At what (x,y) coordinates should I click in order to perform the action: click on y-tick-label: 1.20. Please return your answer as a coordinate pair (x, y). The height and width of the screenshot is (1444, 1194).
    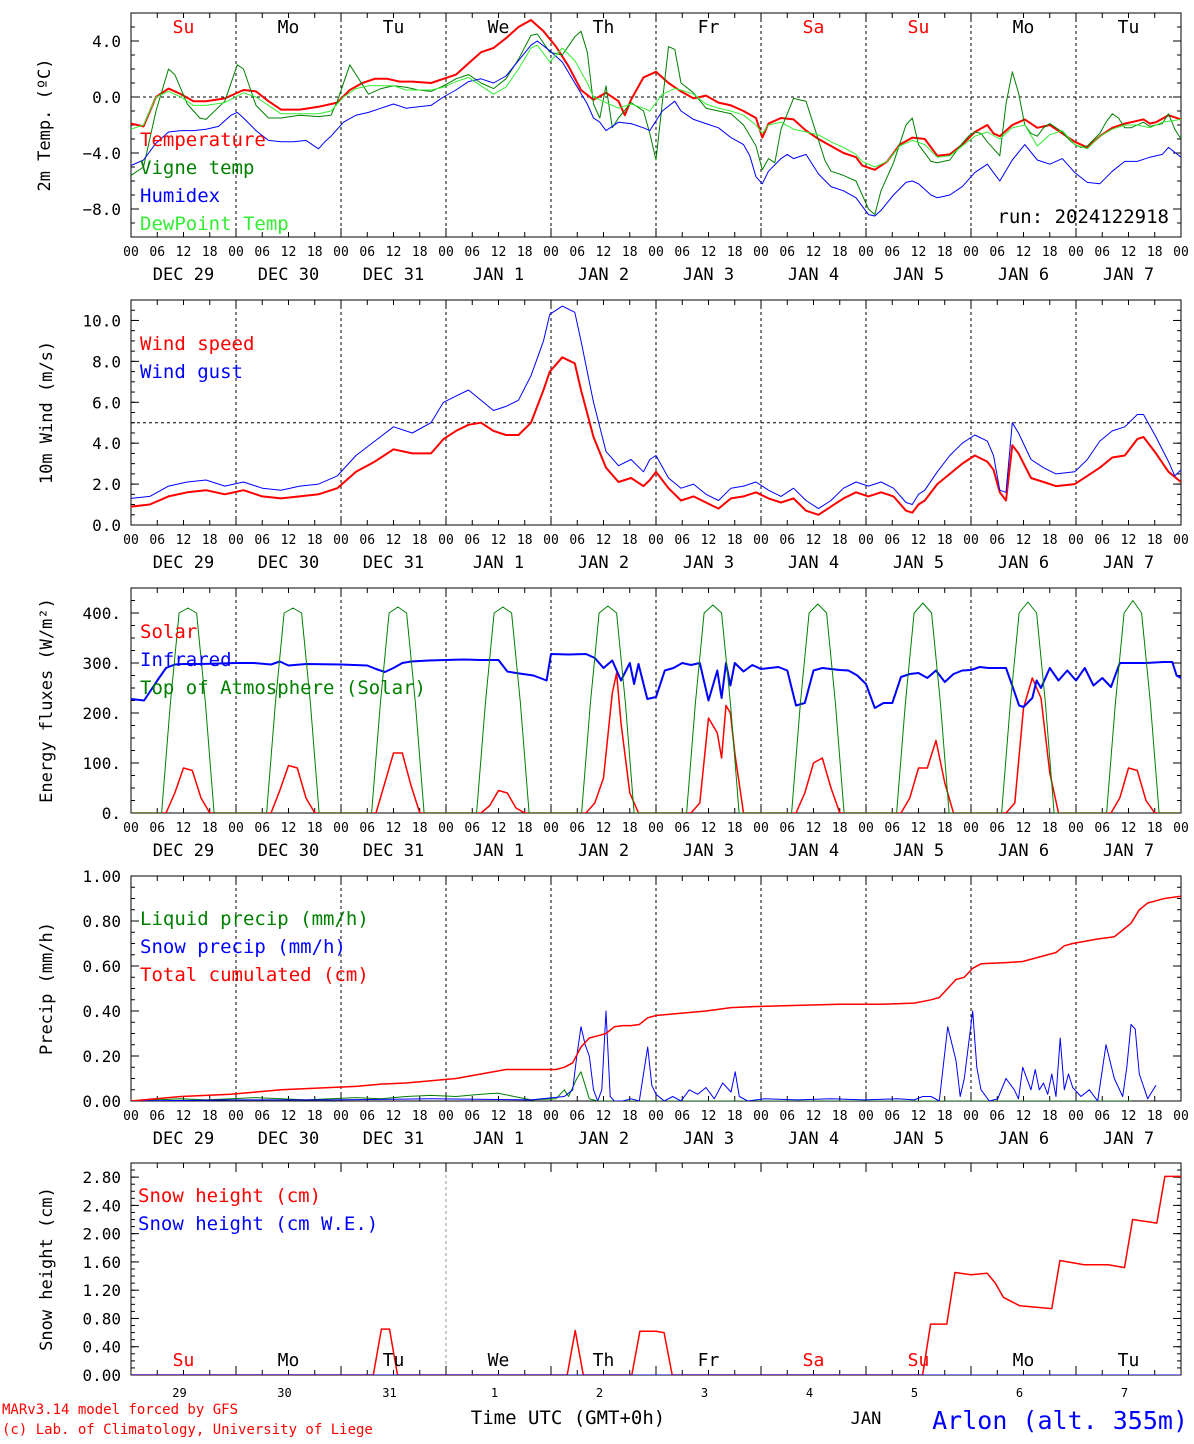
    Looking at the image, I should click on (101, 1290).